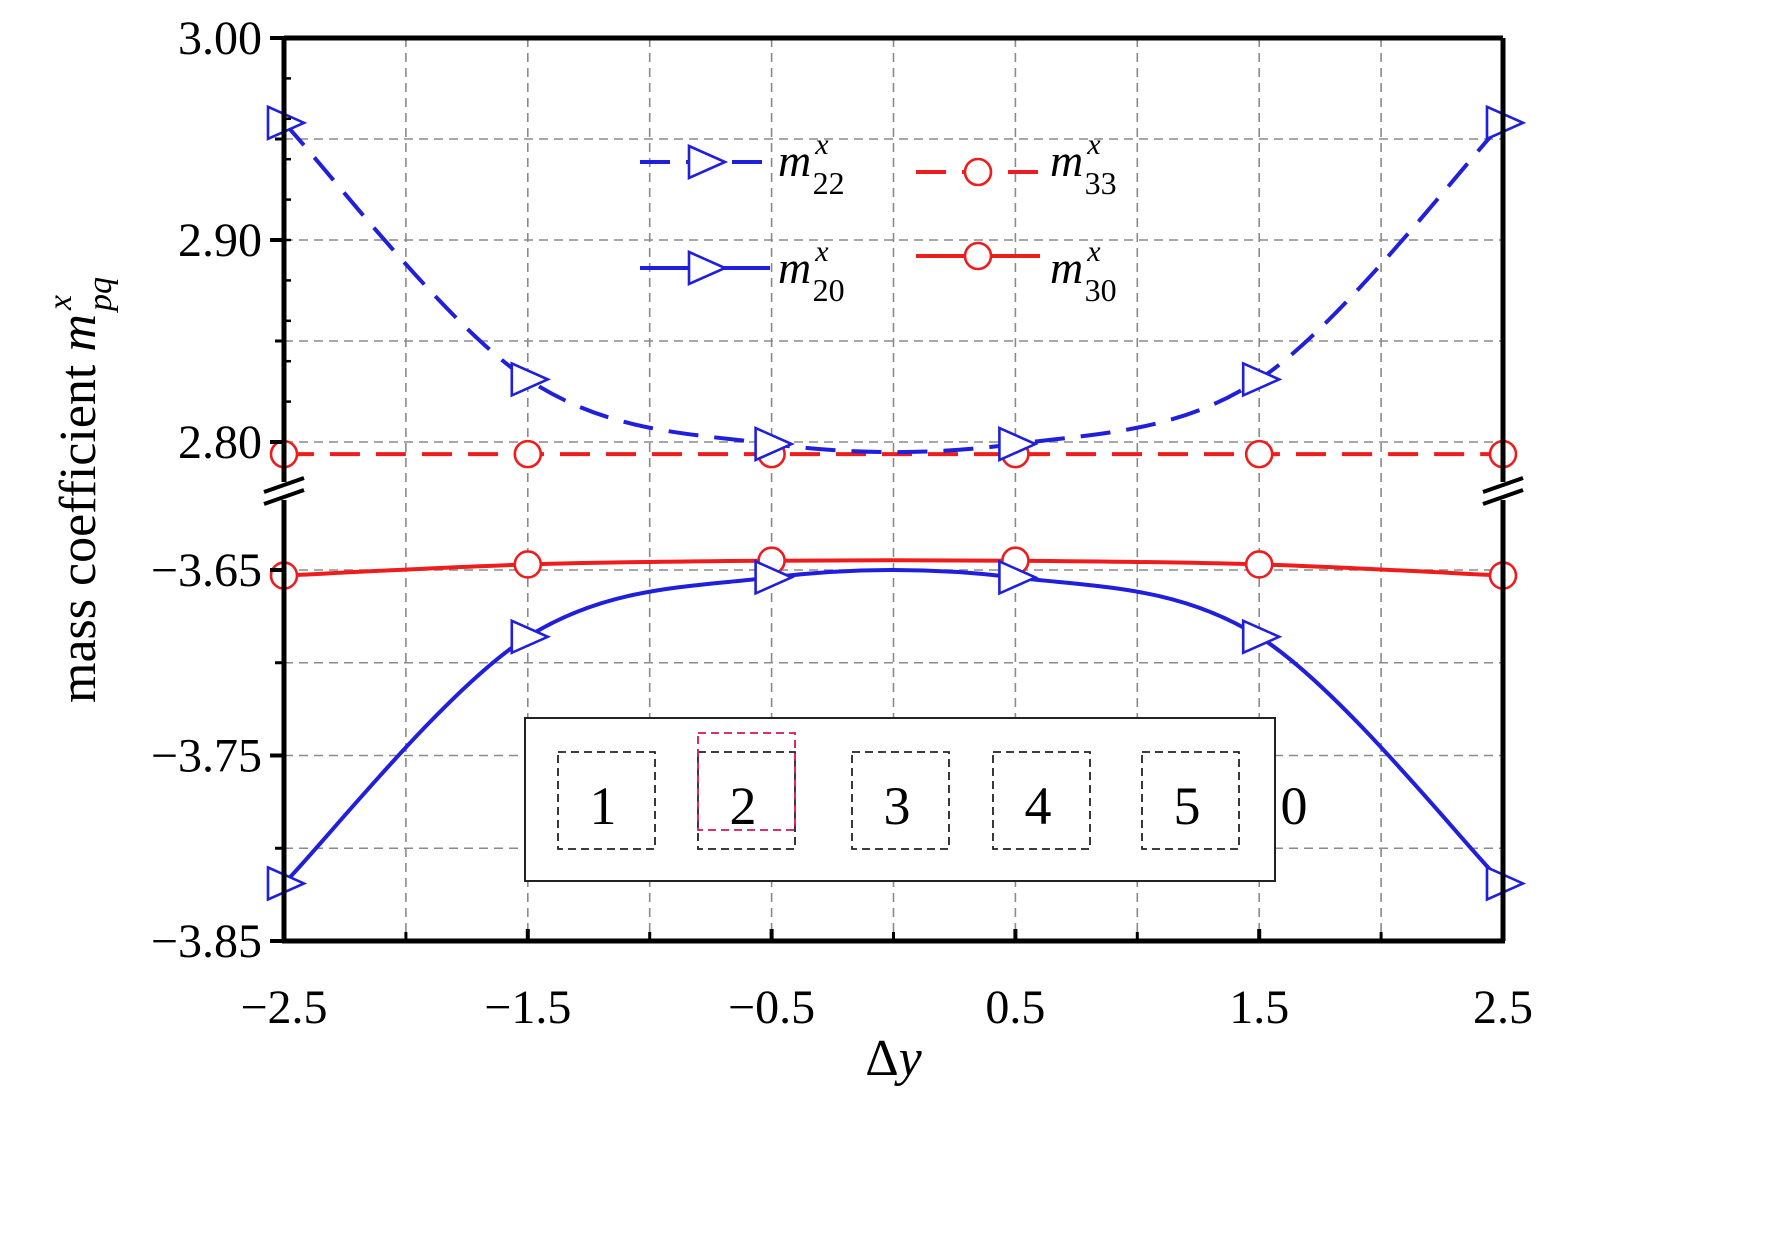 The width and height of the screenshot is (1773, 1236). Describe the element at coordinates (220, 240) in the screenshot. I see `y-tick-label: 2.90` at that location.